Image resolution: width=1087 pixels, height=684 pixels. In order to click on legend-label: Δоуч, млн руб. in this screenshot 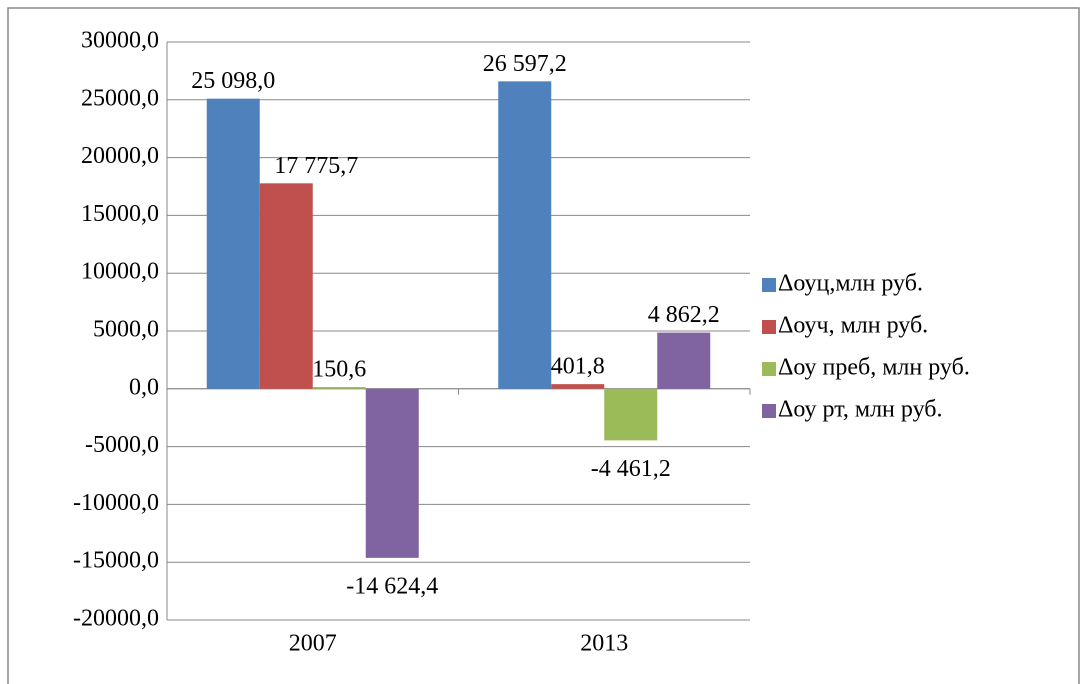, I will do `click(853, 326)`.